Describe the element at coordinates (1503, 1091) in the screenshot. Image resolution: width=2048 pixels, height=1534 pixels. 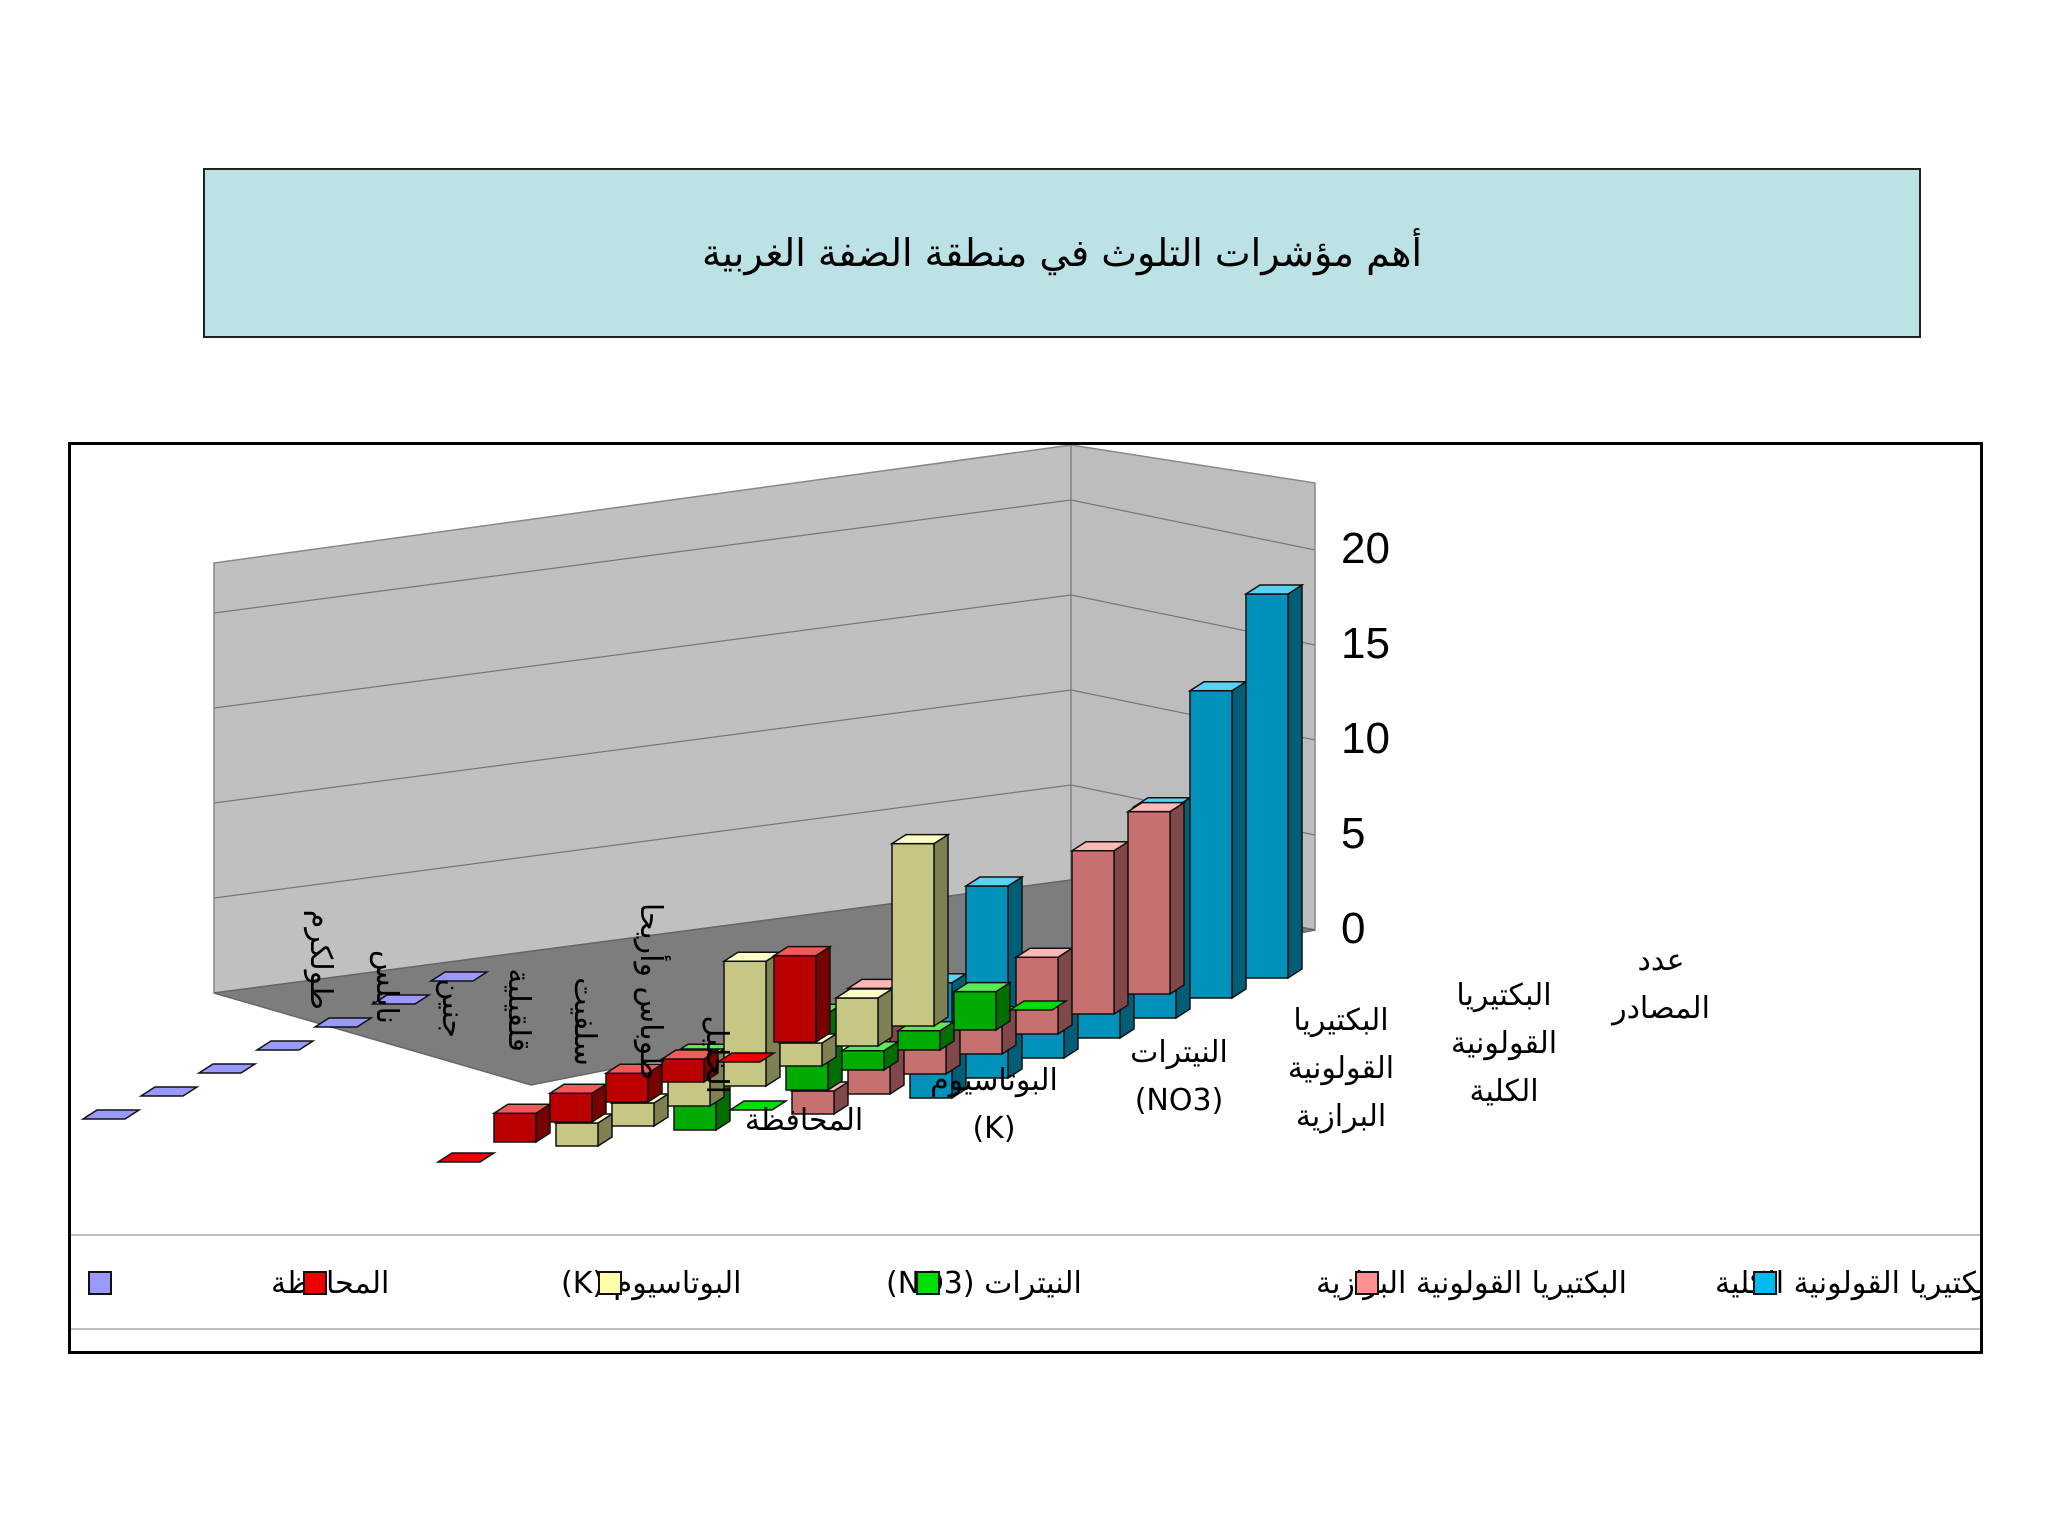
I see `category-label-line: الكلية` at that location.